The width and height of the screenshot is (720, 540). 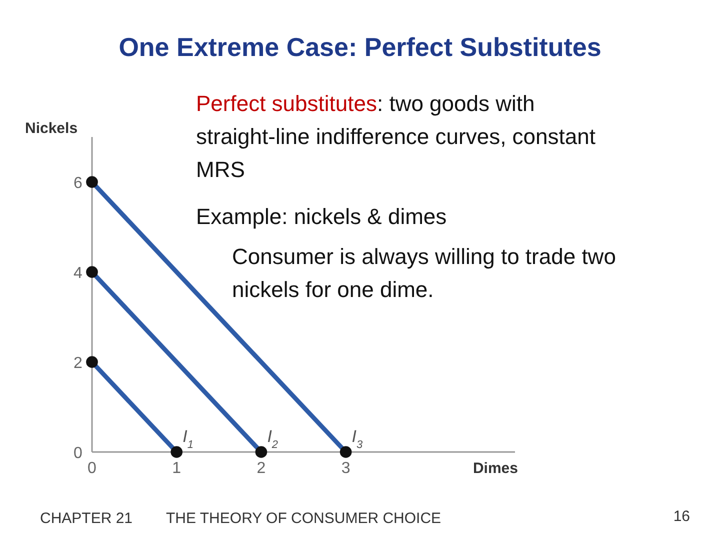 What do you see at coordinates (78, 363) in the screenshot?
I see `y-tick-label: 2` at bounding box center [78, 363].